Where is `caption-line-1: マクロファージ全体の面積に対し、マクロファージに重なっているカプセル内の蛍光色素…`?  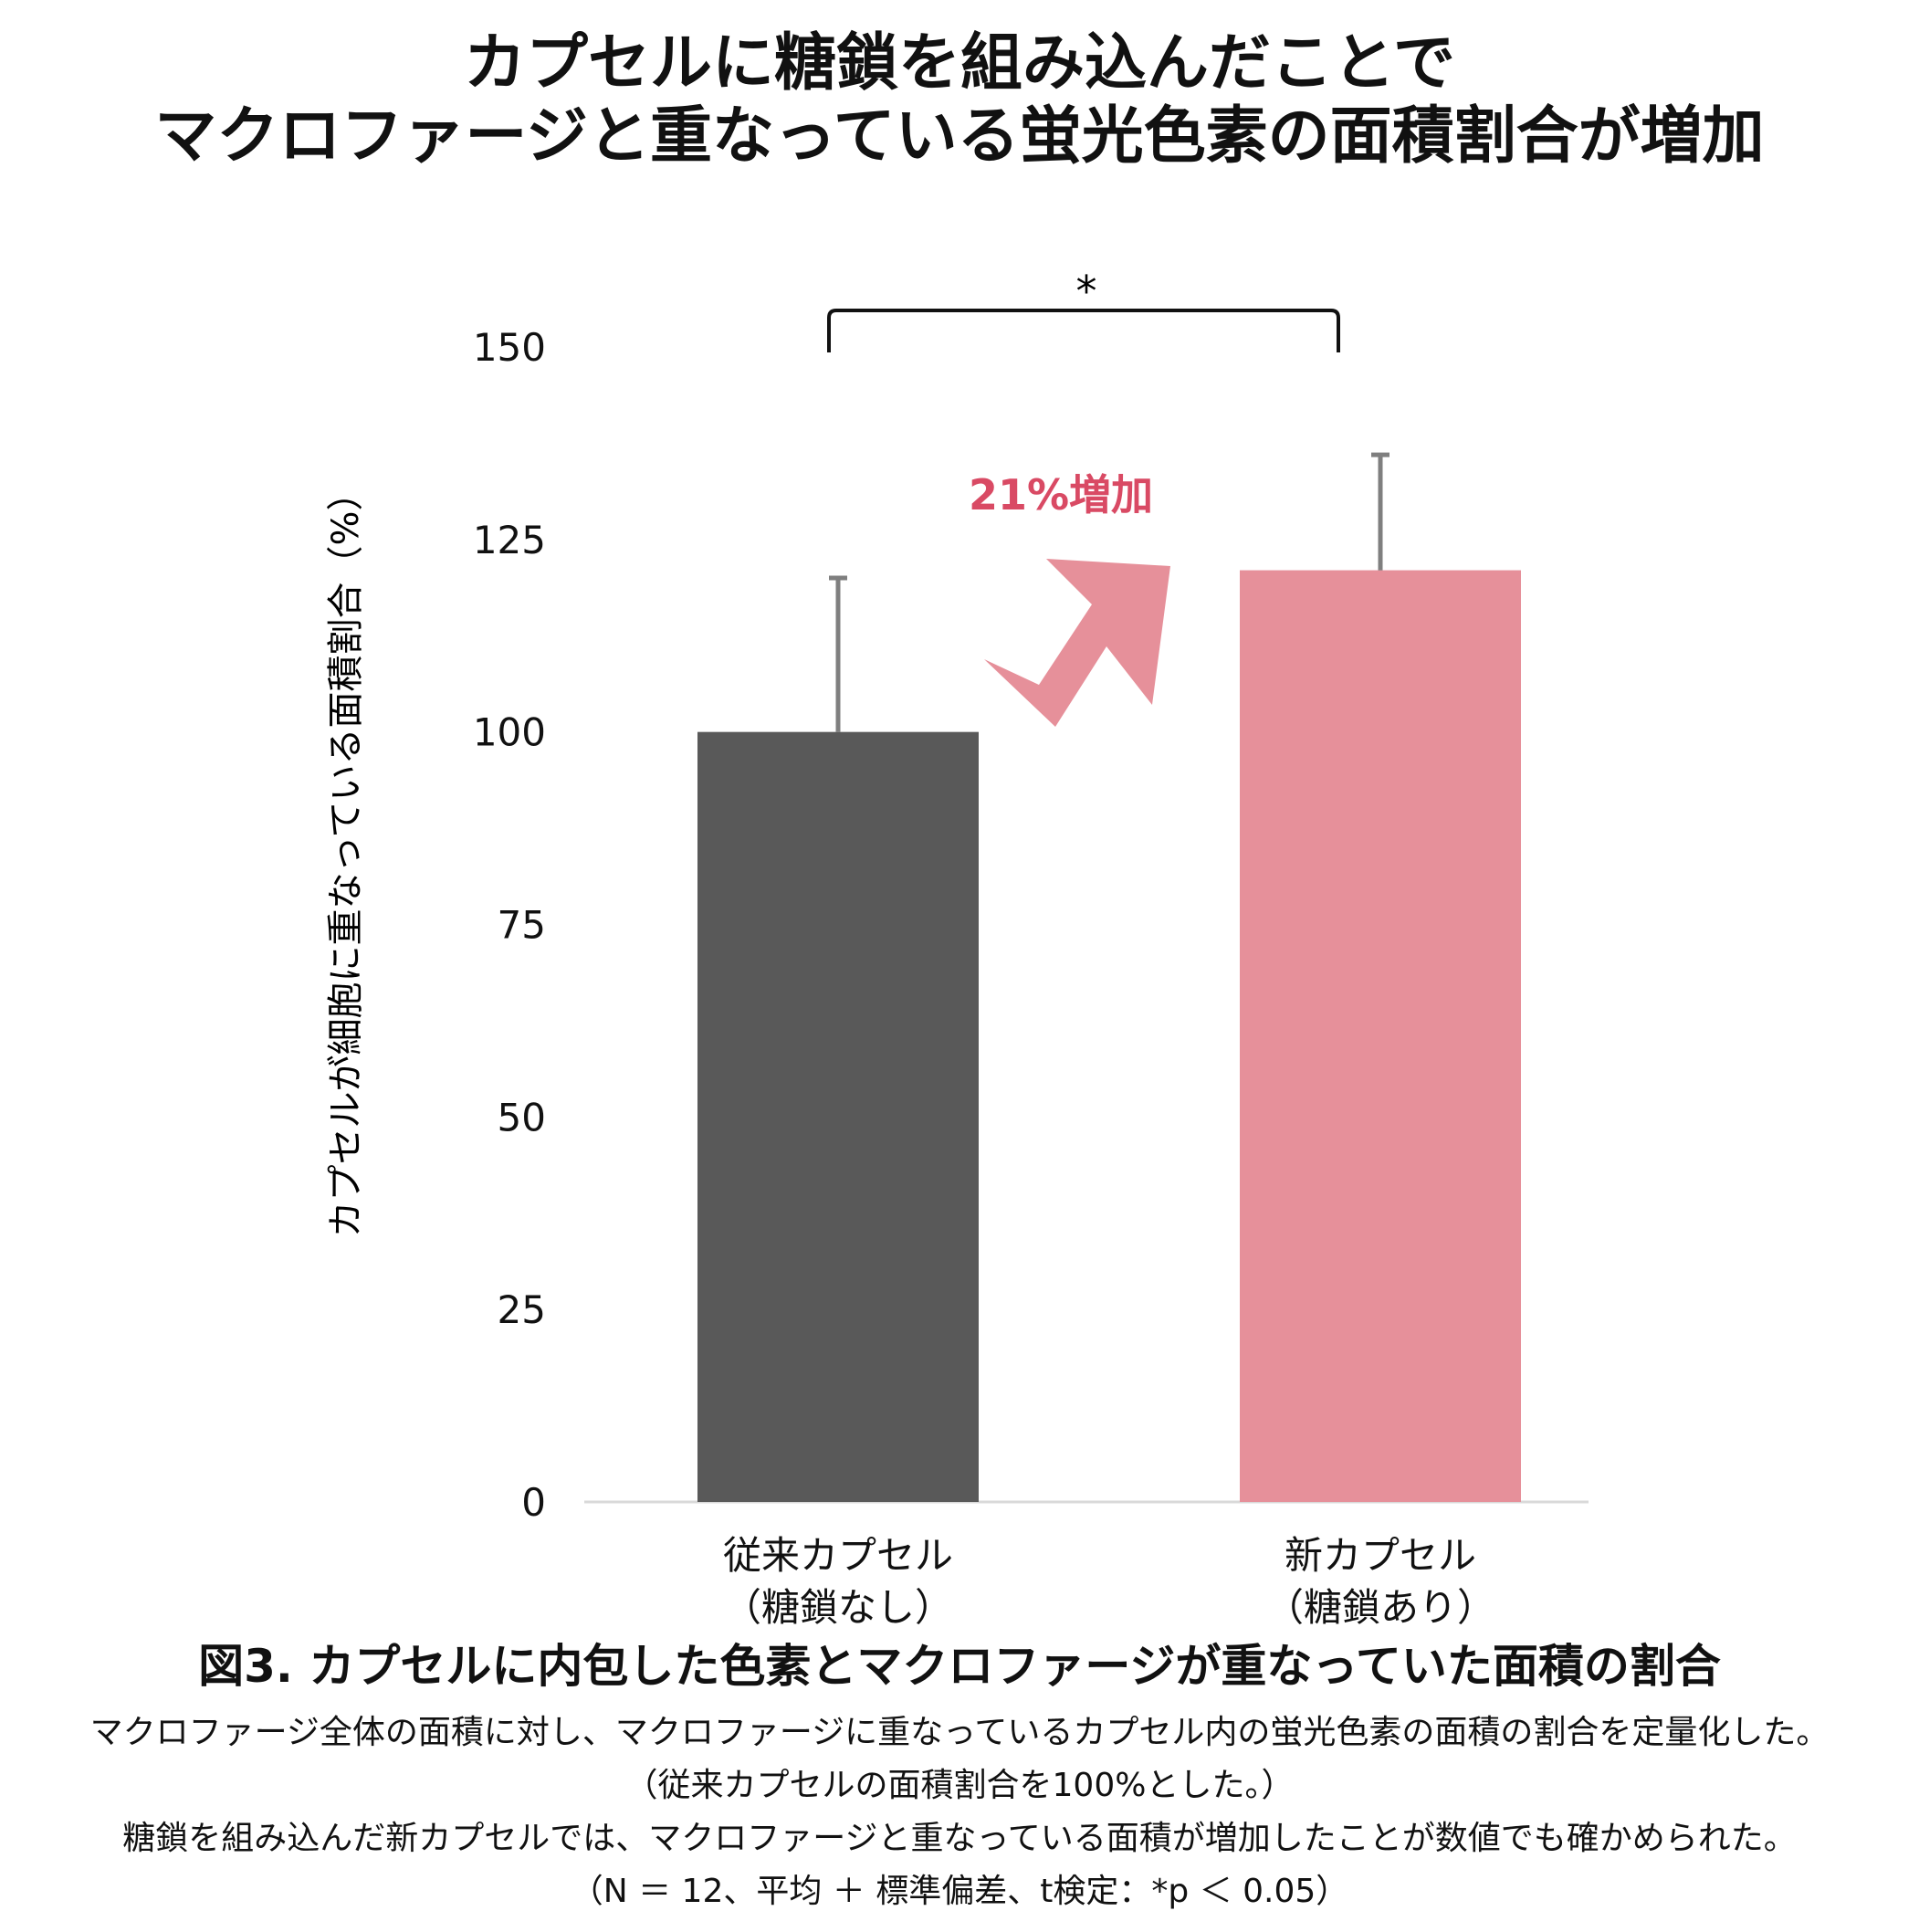 caption-line-1: マクロファージ全体の面積に対し、マクロファージに重なっているカプセル内の蛍光色素… is located at coordinates (959, 1732).